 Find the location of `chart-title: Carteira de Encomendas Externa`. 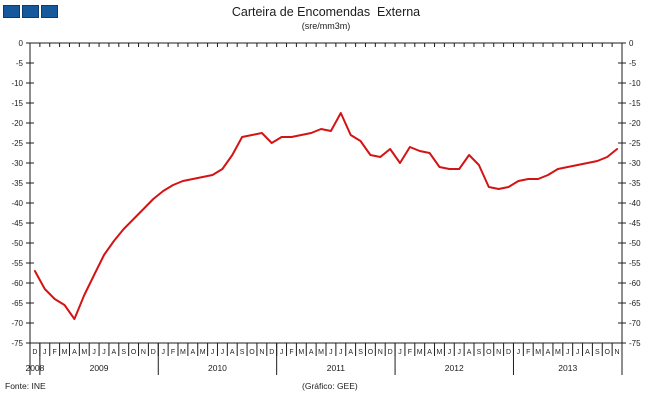

chart-title: Carteira de Encomendas Externa is located at coordinates (326, 12).